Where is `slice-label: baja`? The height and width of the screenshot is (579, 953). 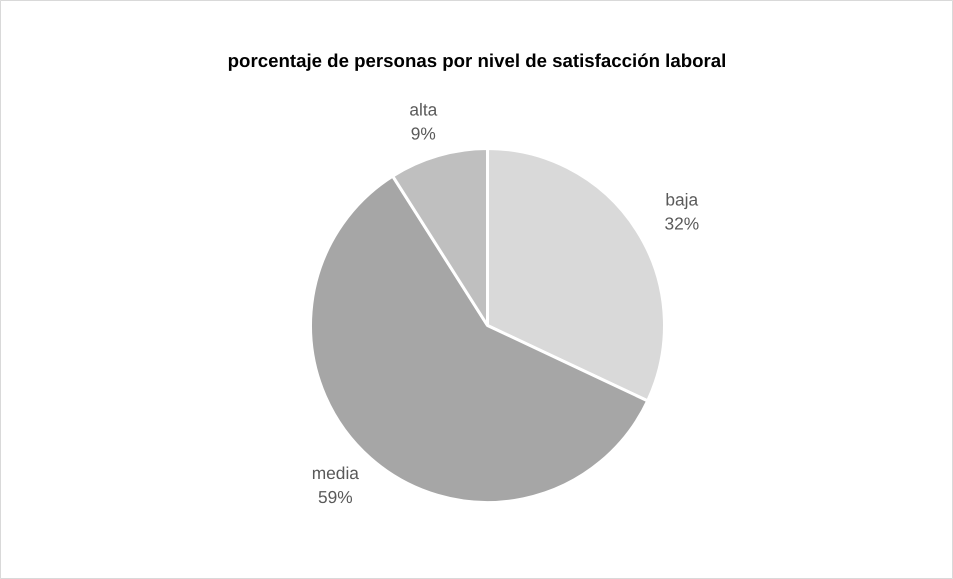
slice-label: baja is located at coordinates (682, 200).